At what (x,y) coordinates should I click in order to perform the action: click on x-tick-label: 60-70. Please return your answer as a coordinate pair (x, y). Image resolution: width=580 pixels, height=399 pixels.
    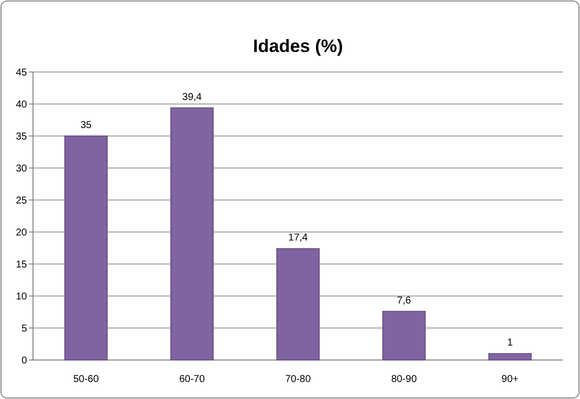
    Looking at the image, I should click on (192, 379).